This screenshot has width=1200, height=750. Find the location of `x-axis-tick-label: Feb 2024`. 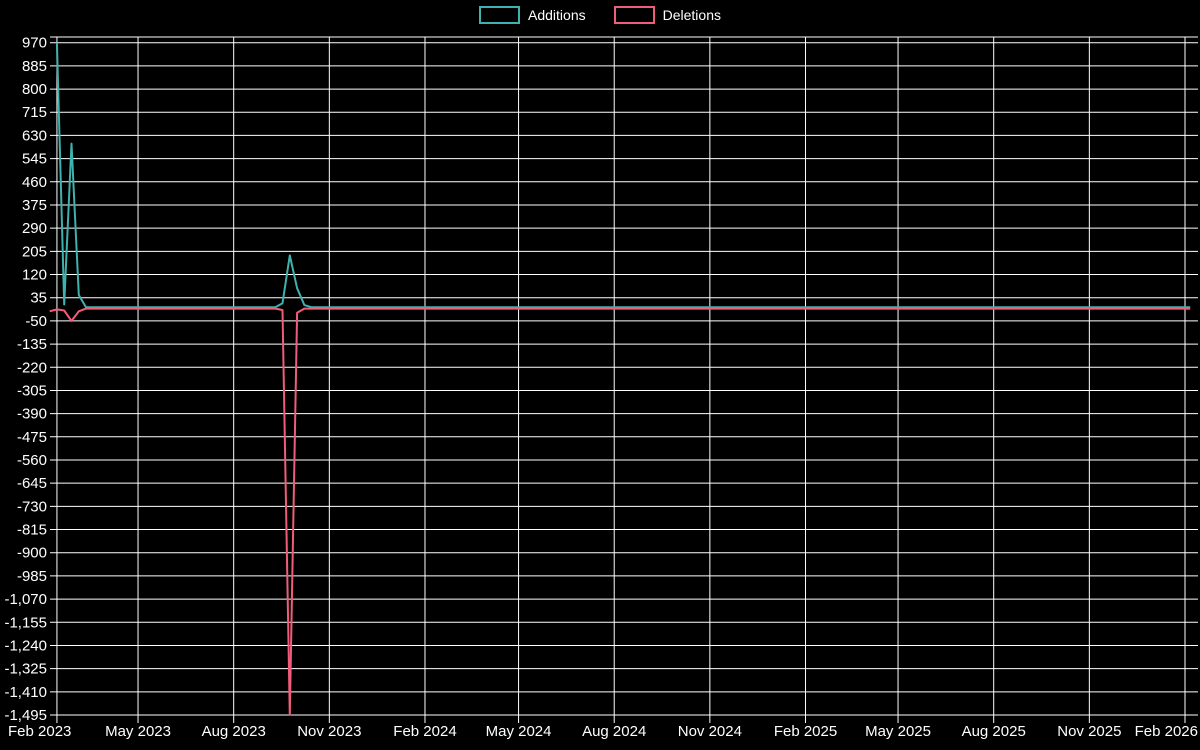

x-axis-tick-label: Feb 2024 is located at coordinates (424, 731).